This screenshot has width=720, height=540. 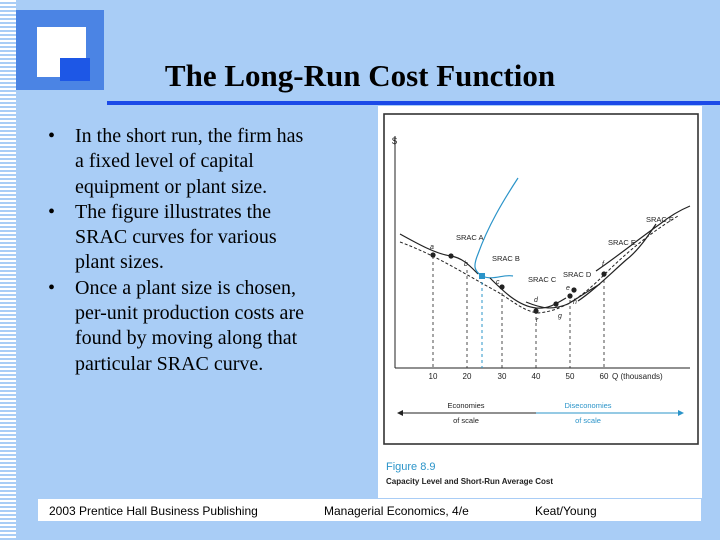 I want to click on economies-label-line2: of scale, so click(x=466, y=420).